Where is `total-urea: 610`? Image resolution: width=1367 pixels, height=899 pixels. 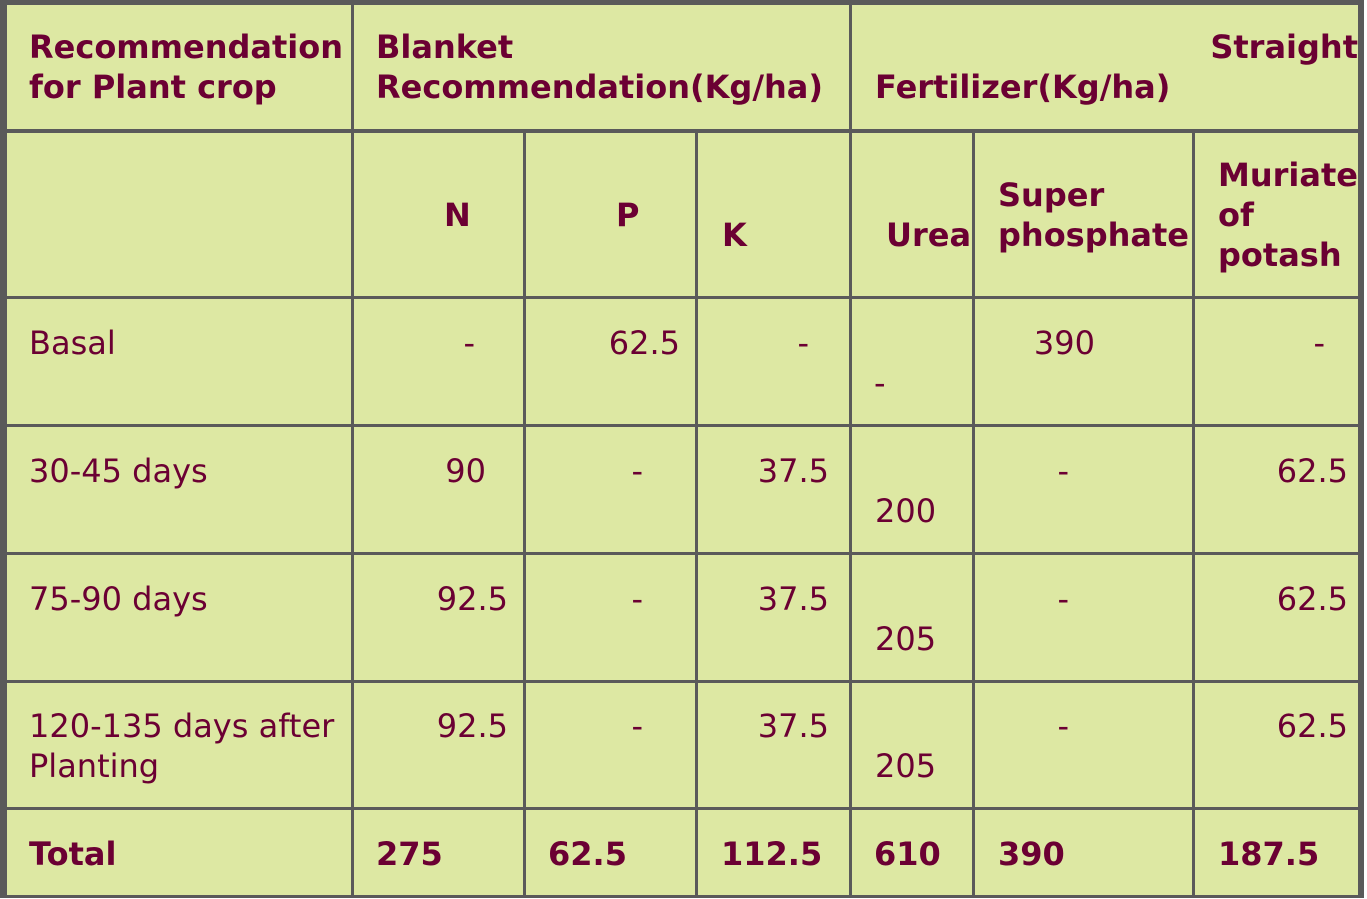 total-urea: 610 is located at coordinates (912, 852).